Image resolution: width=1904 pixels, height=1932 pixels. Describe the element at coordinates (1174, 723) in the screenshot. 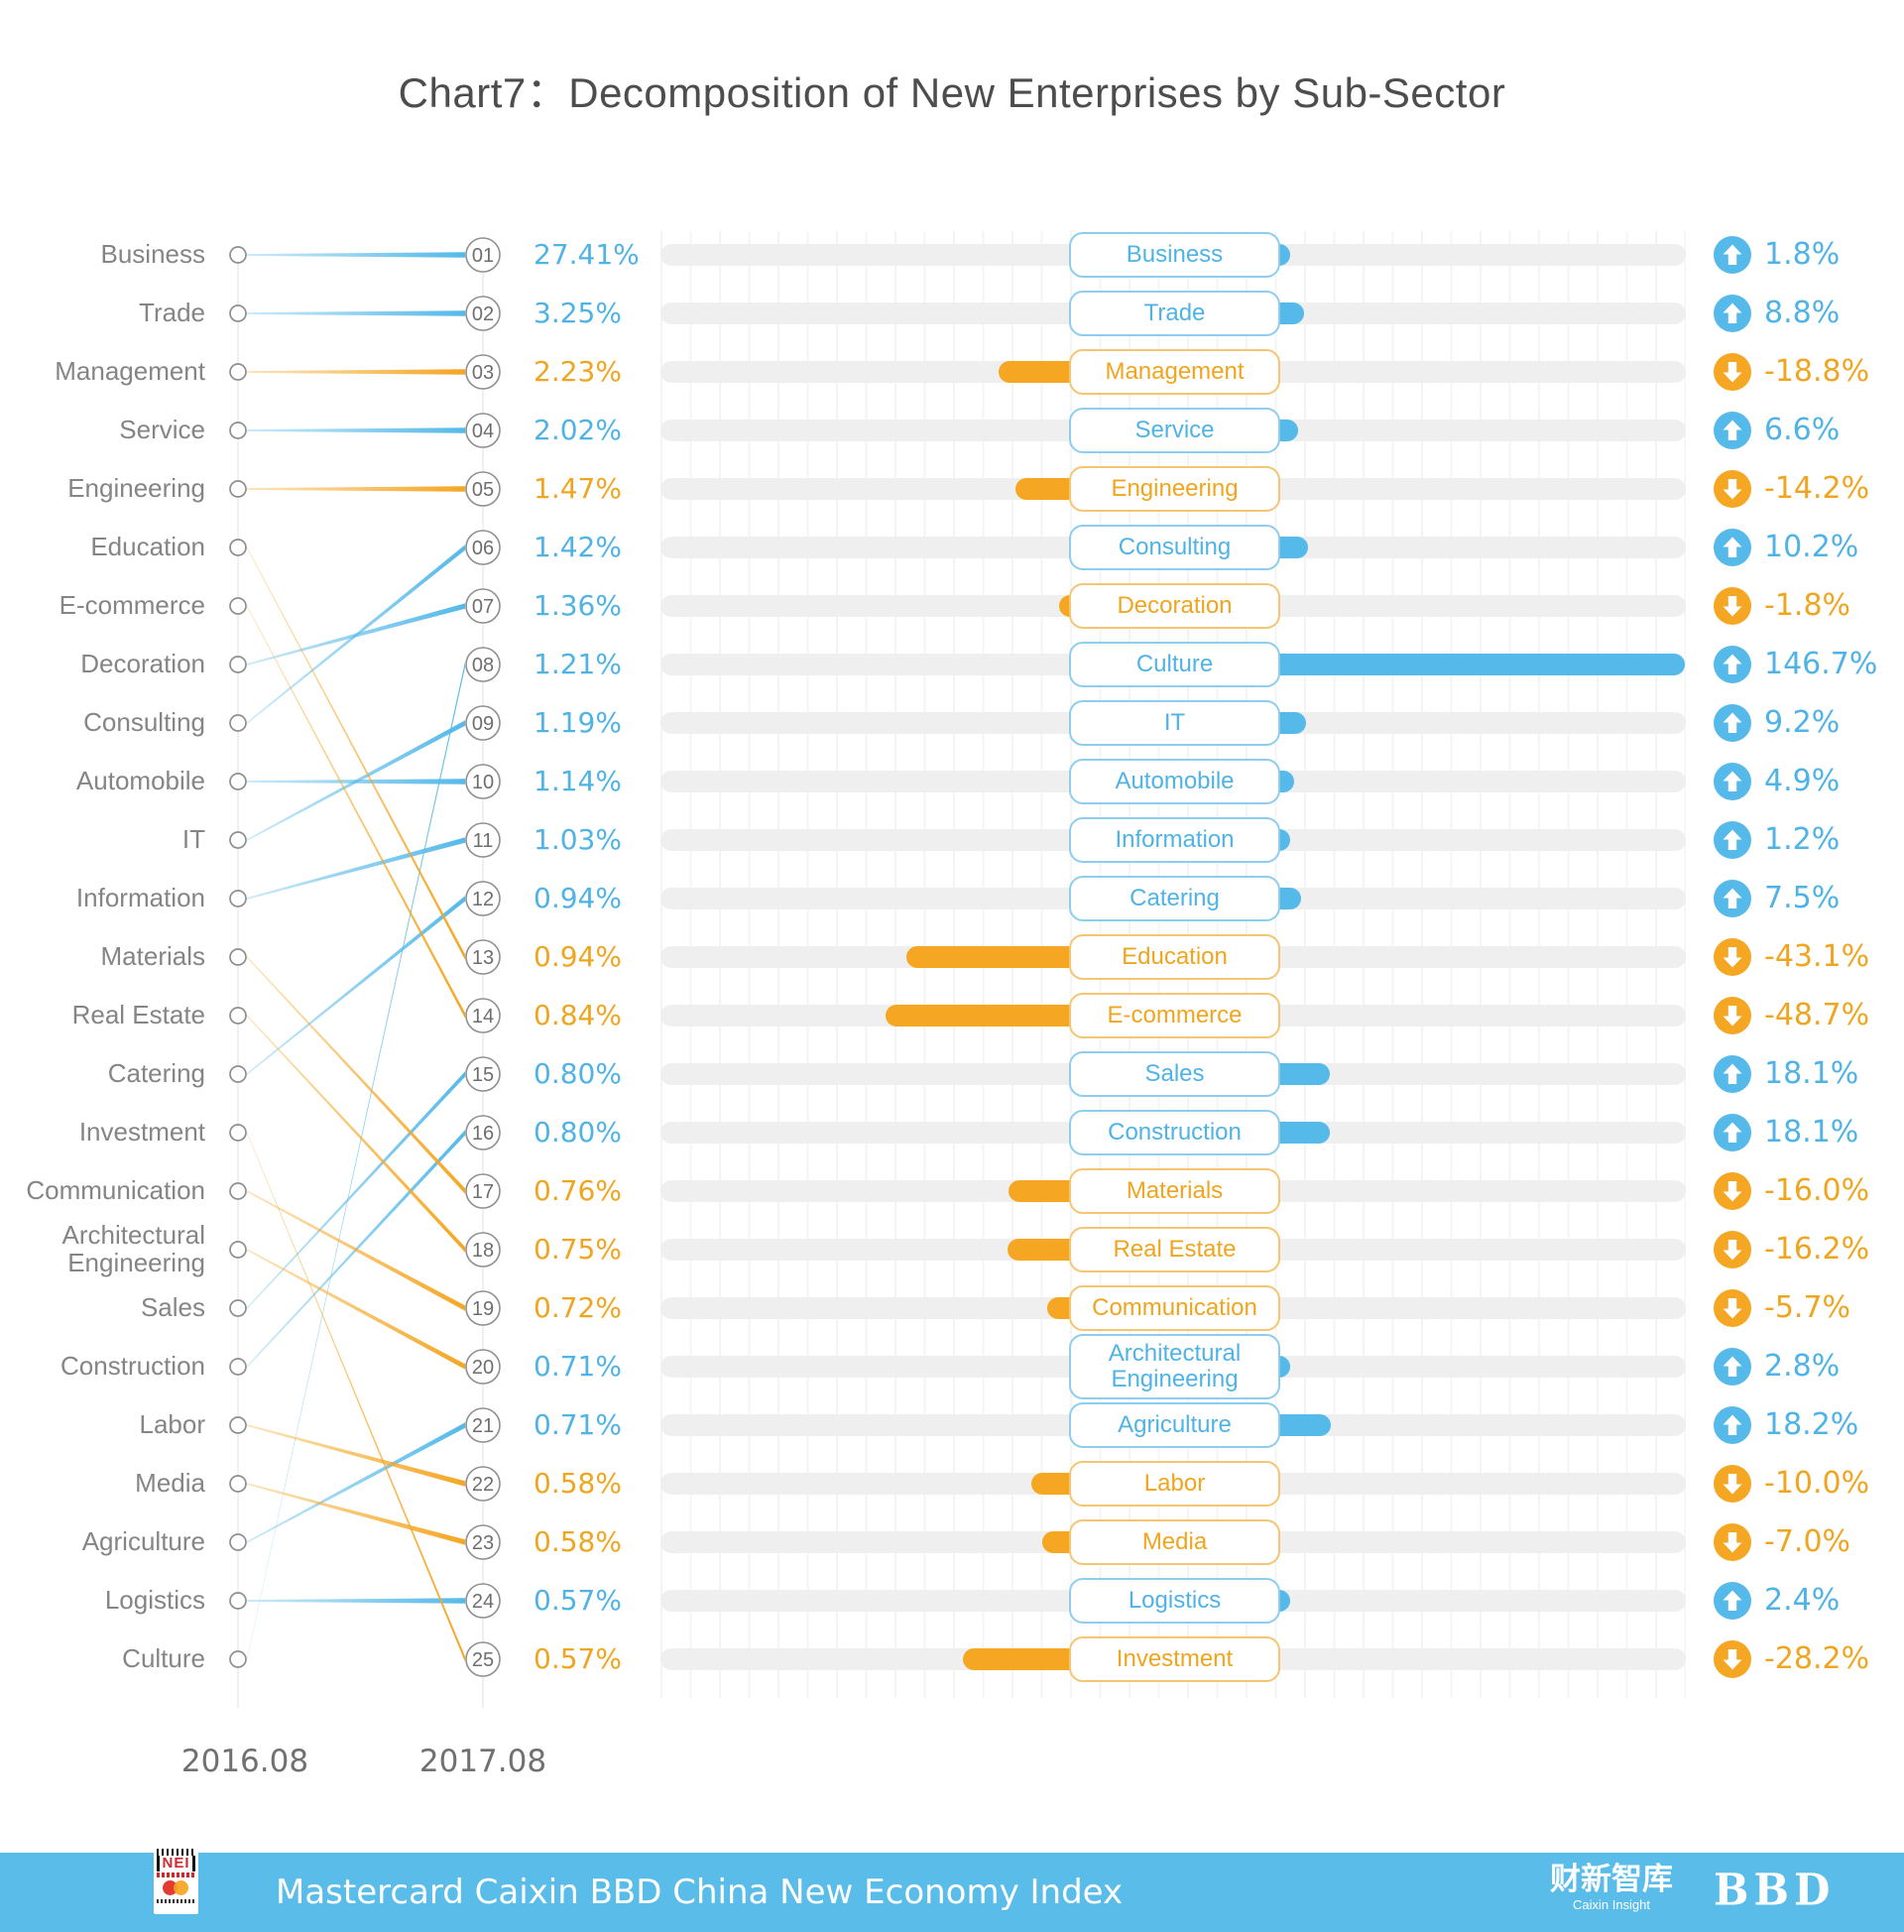

I see `sector-box: IT` at that location.